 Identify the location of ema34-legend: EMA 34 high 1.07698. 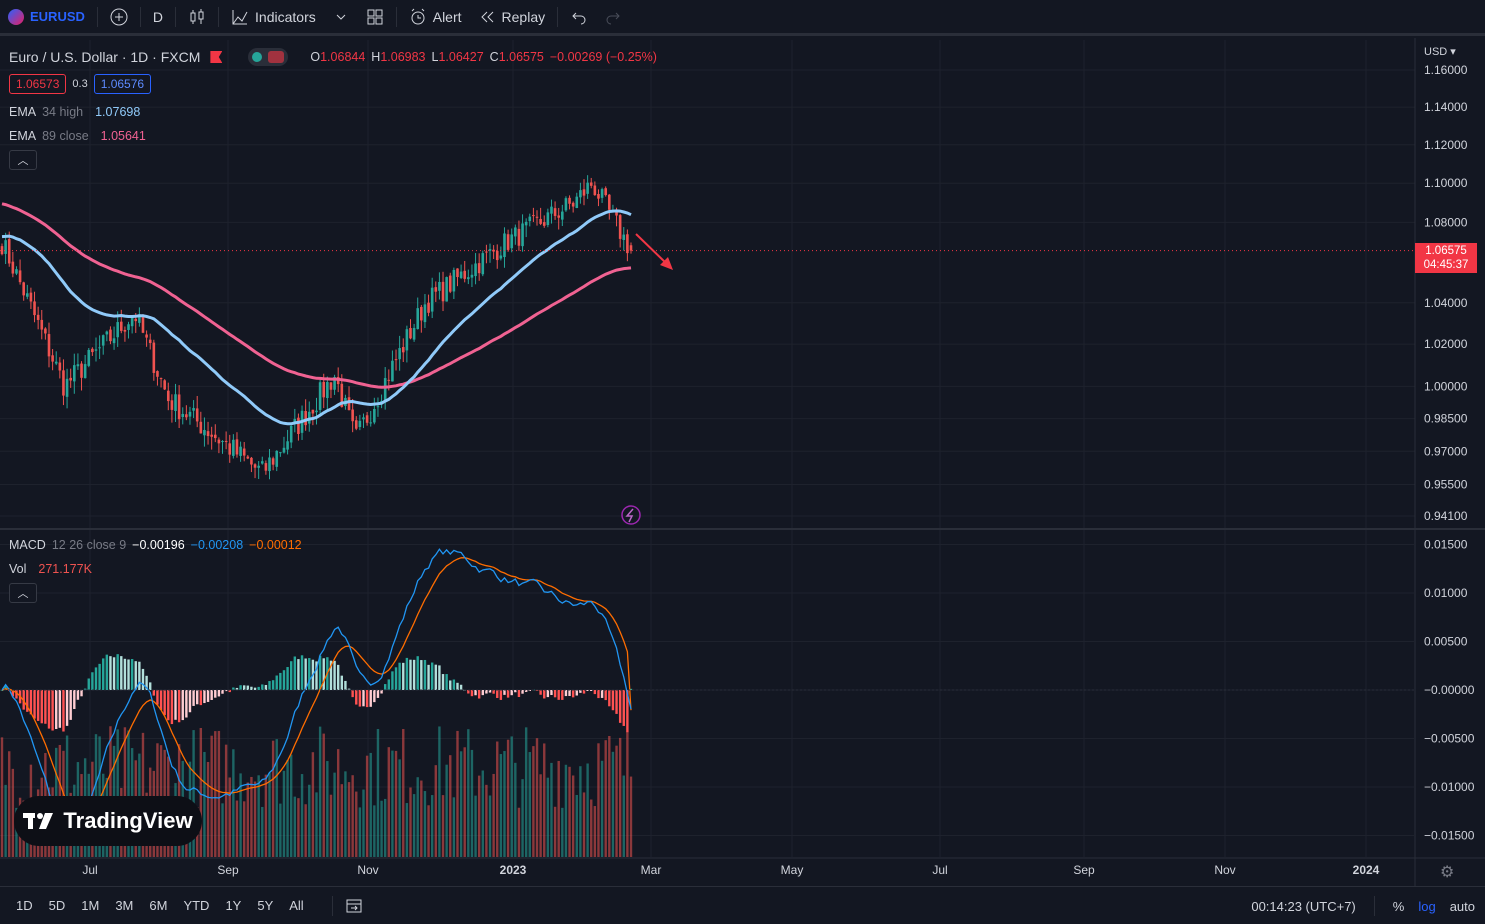
(74, 112).